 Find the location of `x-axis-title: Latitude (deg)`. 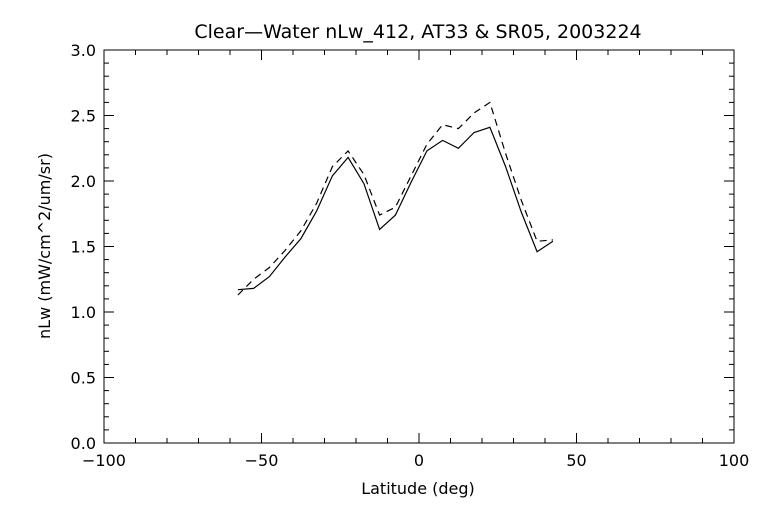

x-axis-title: Latitude (deg) is located at coordinates (418, 488).